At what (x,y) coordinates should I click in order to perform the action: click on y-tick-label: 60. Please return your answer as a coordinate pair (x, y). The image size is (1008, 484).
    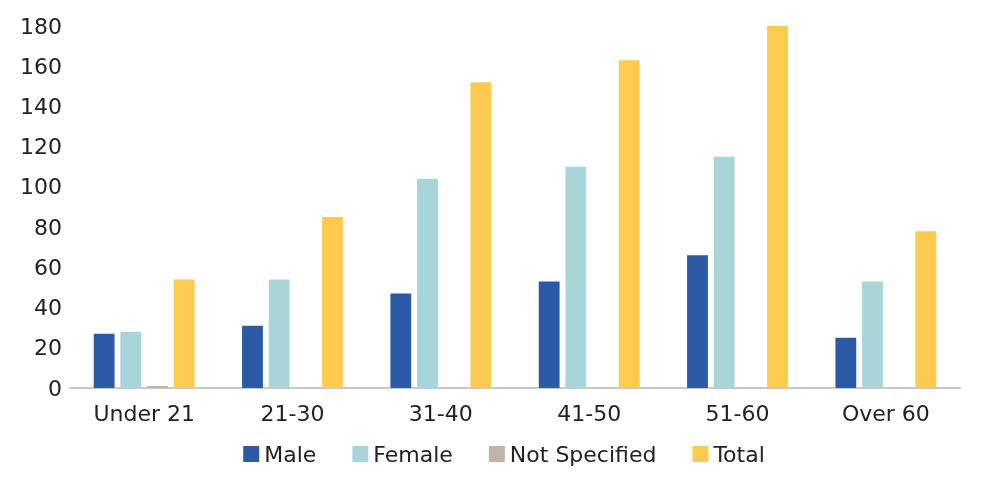
    Looking at the image, I should click on (48, 267).